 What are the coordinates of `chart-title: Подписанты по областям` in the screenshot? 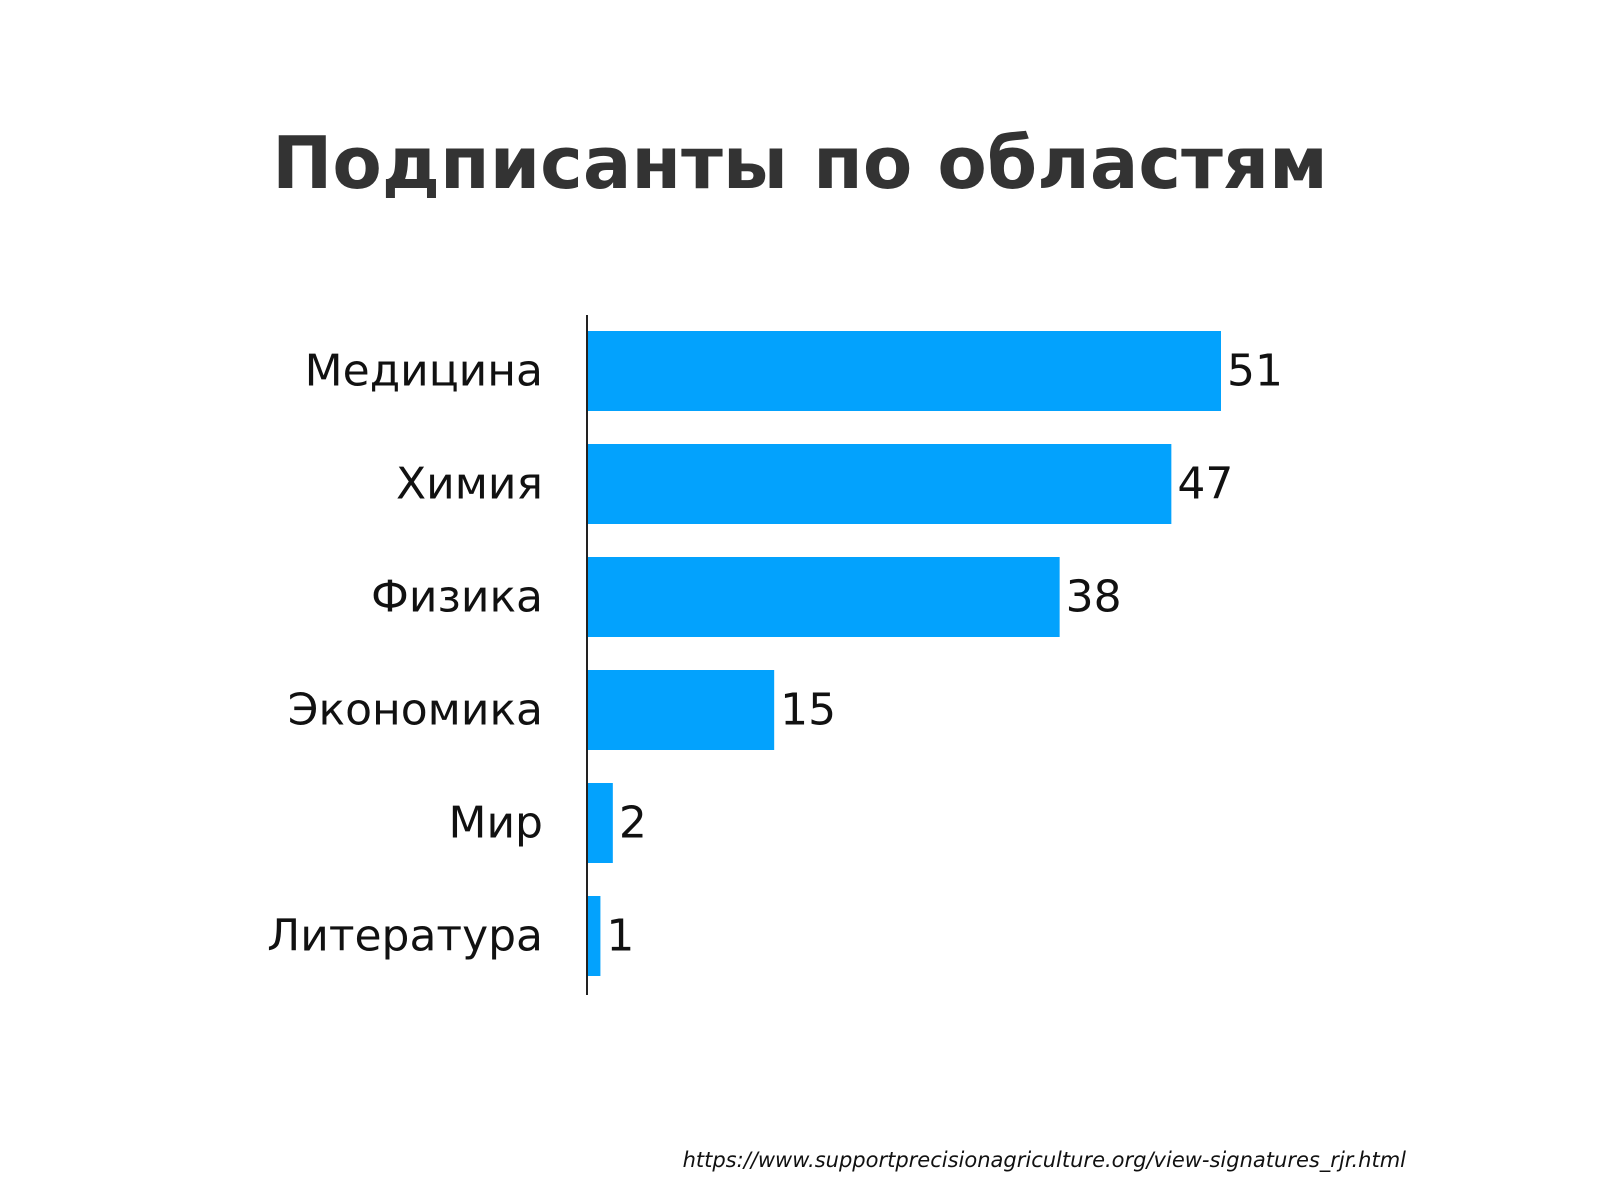 It's located at (800, 163).